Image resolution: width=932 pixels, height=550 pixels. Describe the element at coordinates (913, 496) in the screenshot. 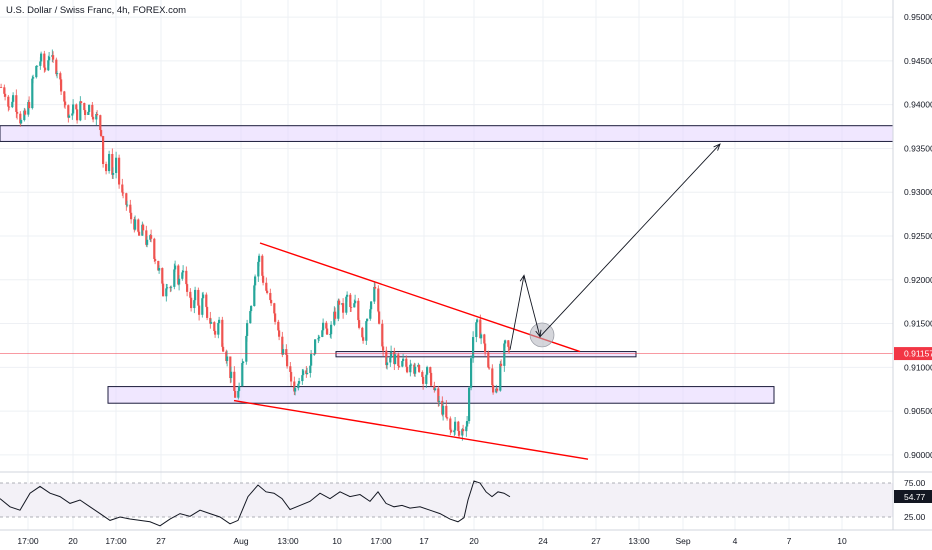

I see `rsi-value-badge` at that location.